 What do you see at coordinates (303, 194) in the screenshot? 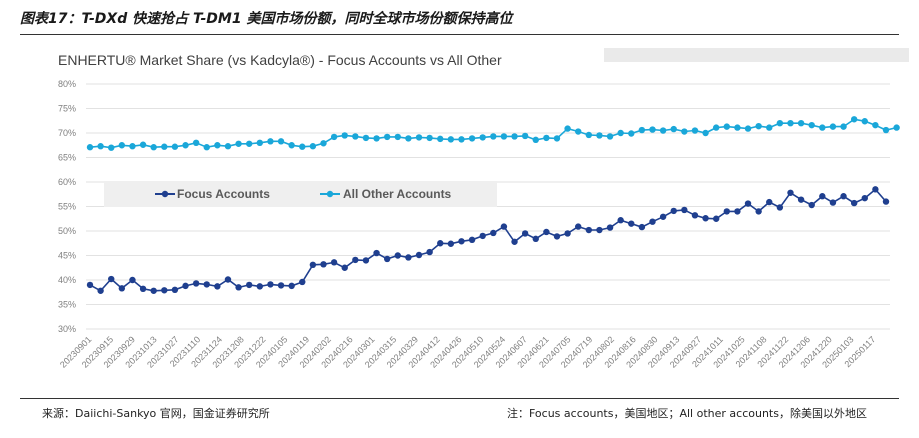
I see `legend: Focus Accounts All Other Accounts` at bounding box center [303, 194].